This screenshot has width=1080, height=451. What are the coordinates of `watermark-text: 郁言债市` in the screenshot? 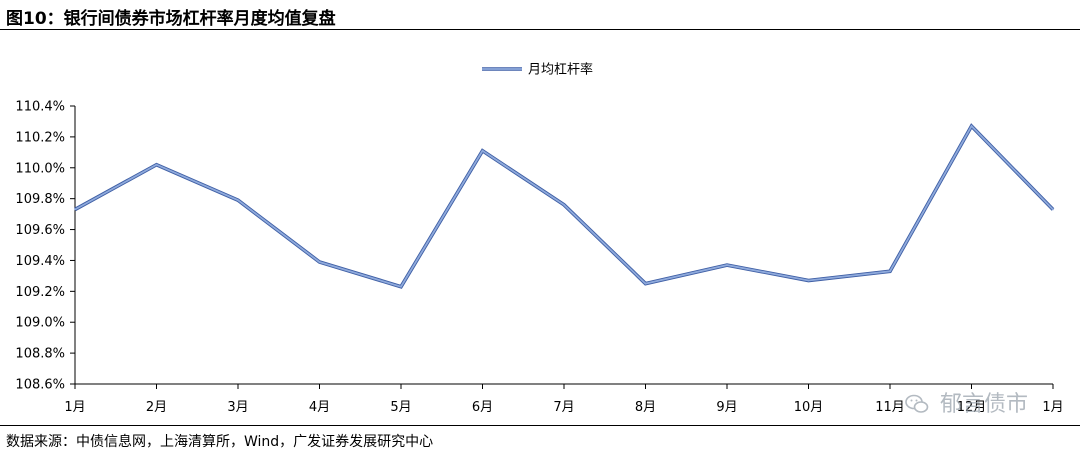 It's located at (984, 404).